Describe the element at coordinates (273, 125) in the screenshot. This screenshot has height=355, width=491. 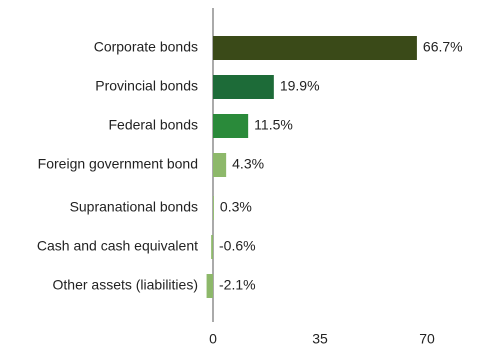
I see `value-label: 11.5%` at that location.